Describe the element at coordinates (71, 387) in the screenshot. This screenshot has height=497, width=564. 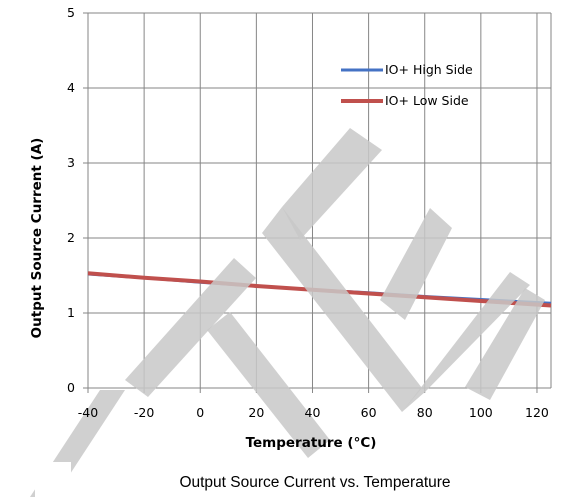
I see `y-tick-label: 0` at that location.